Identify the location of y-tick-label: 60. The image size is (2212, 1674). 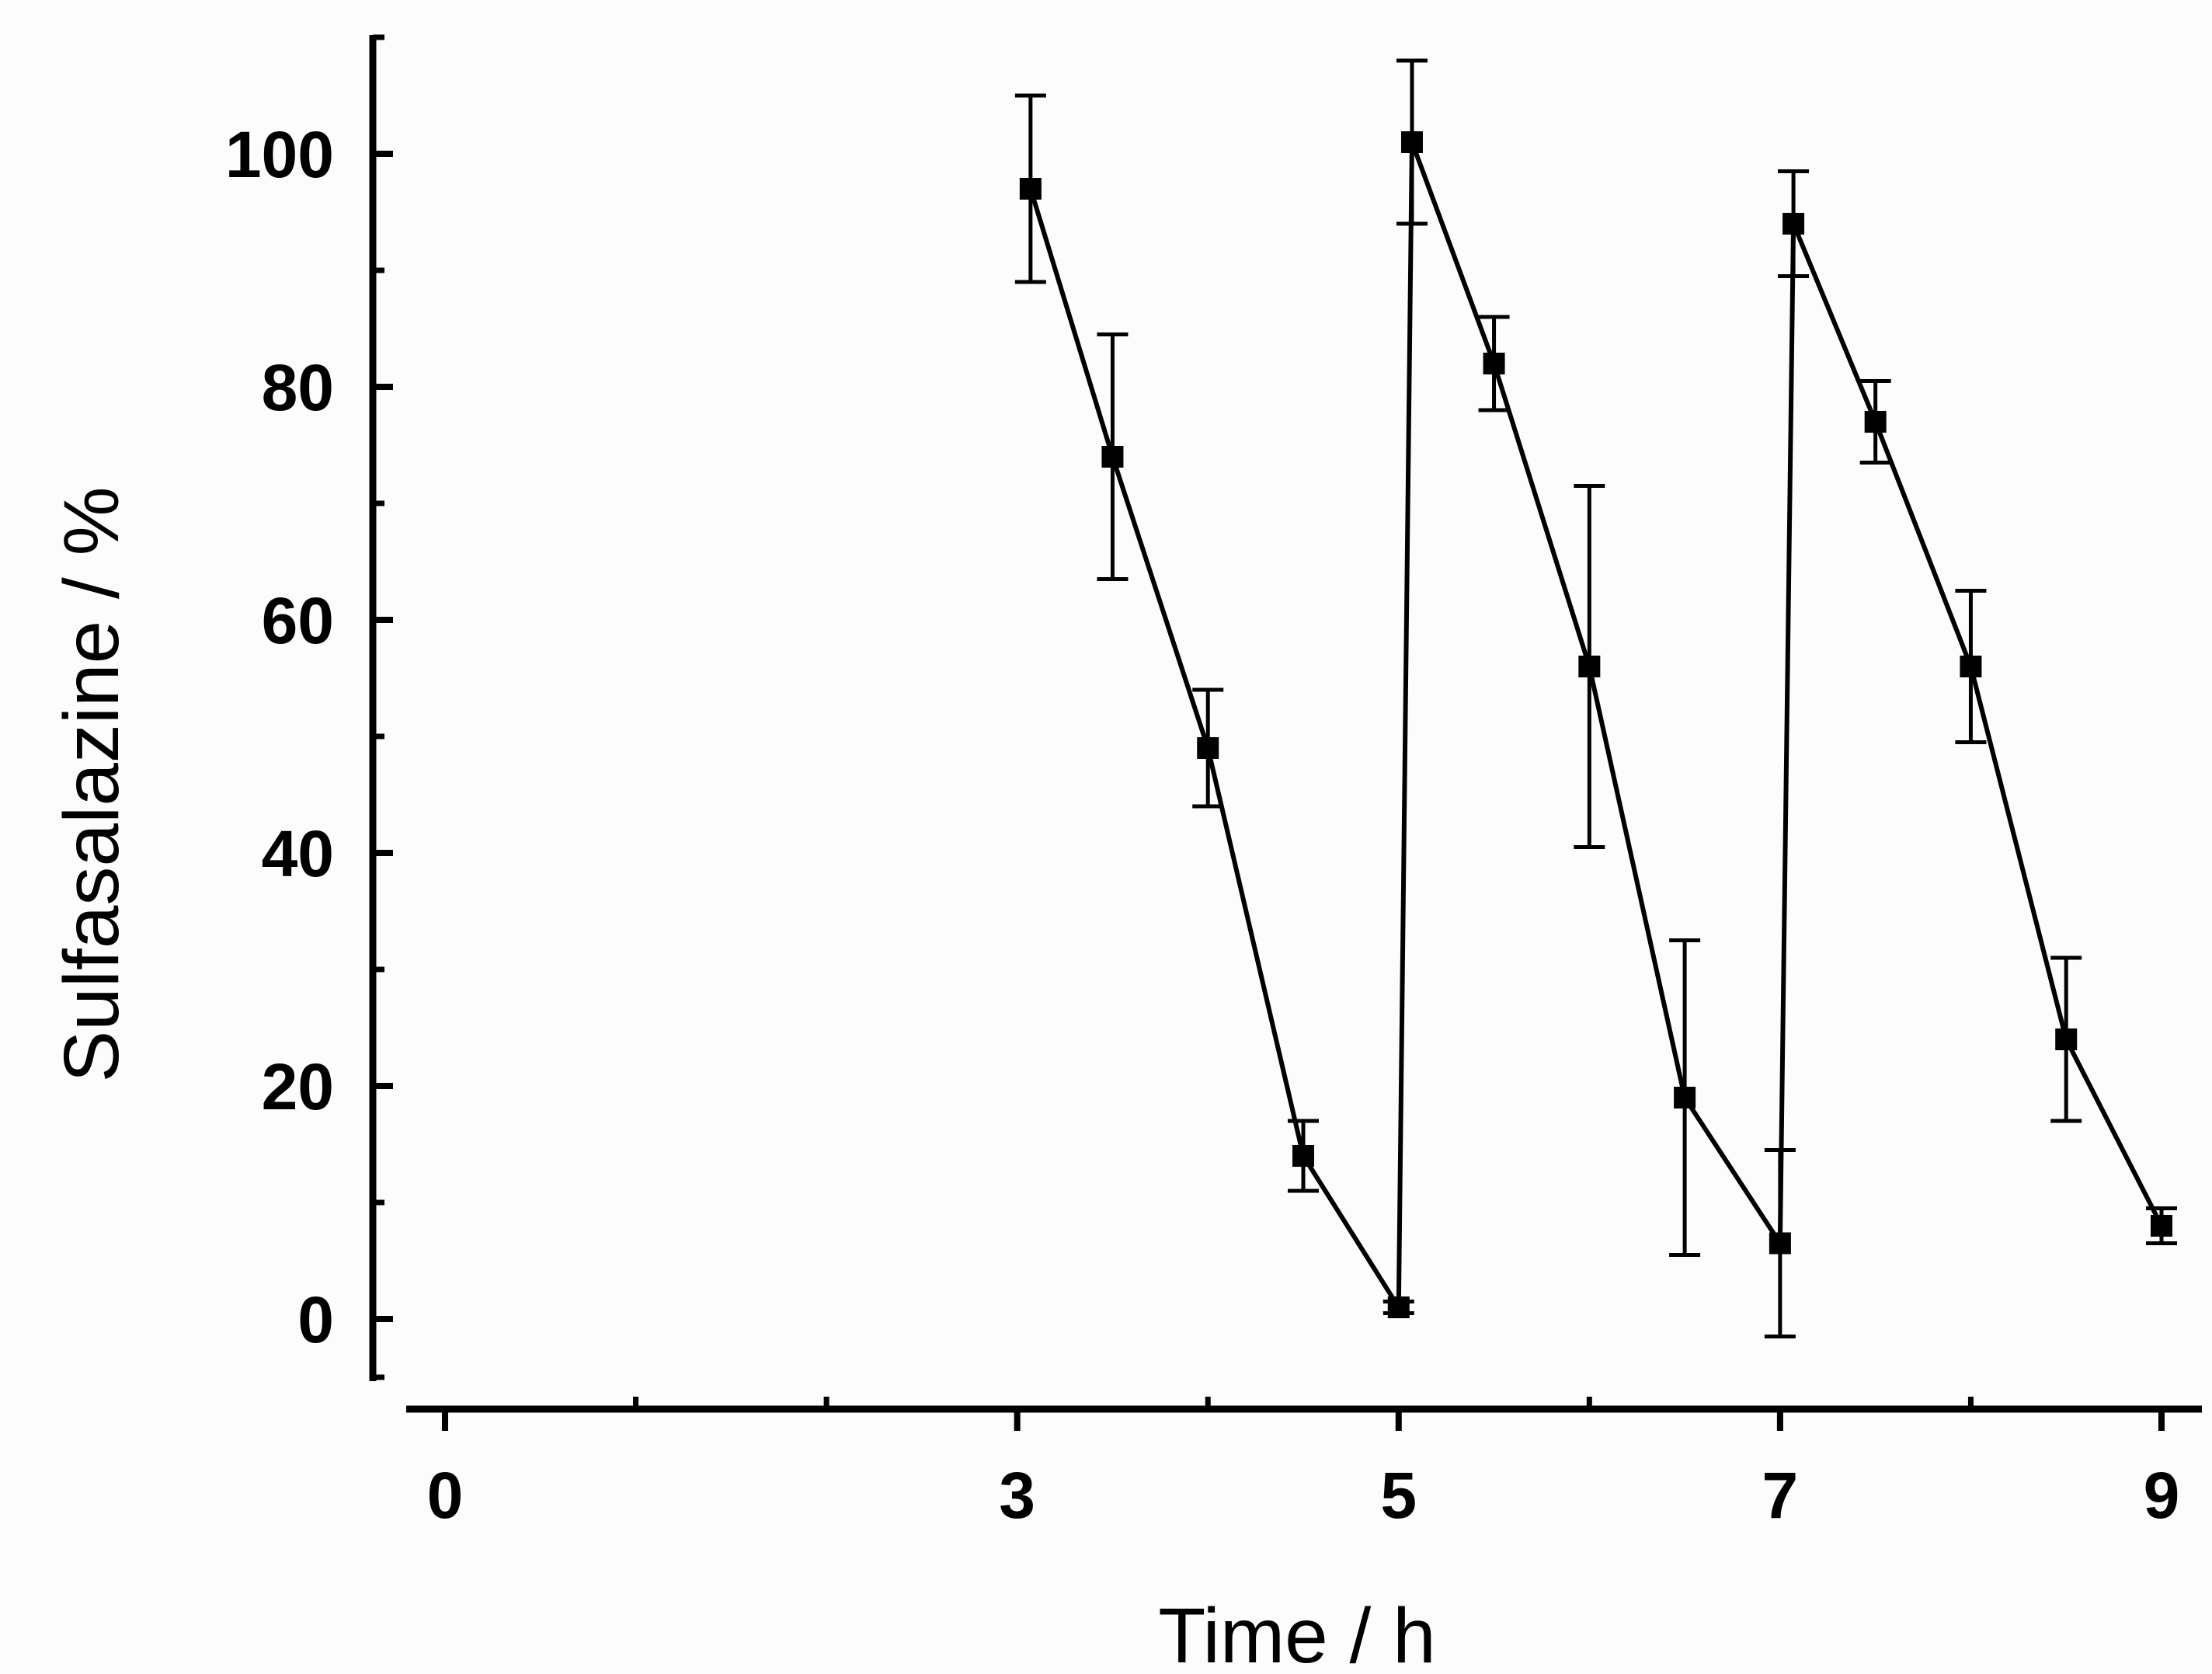
(298, 621).